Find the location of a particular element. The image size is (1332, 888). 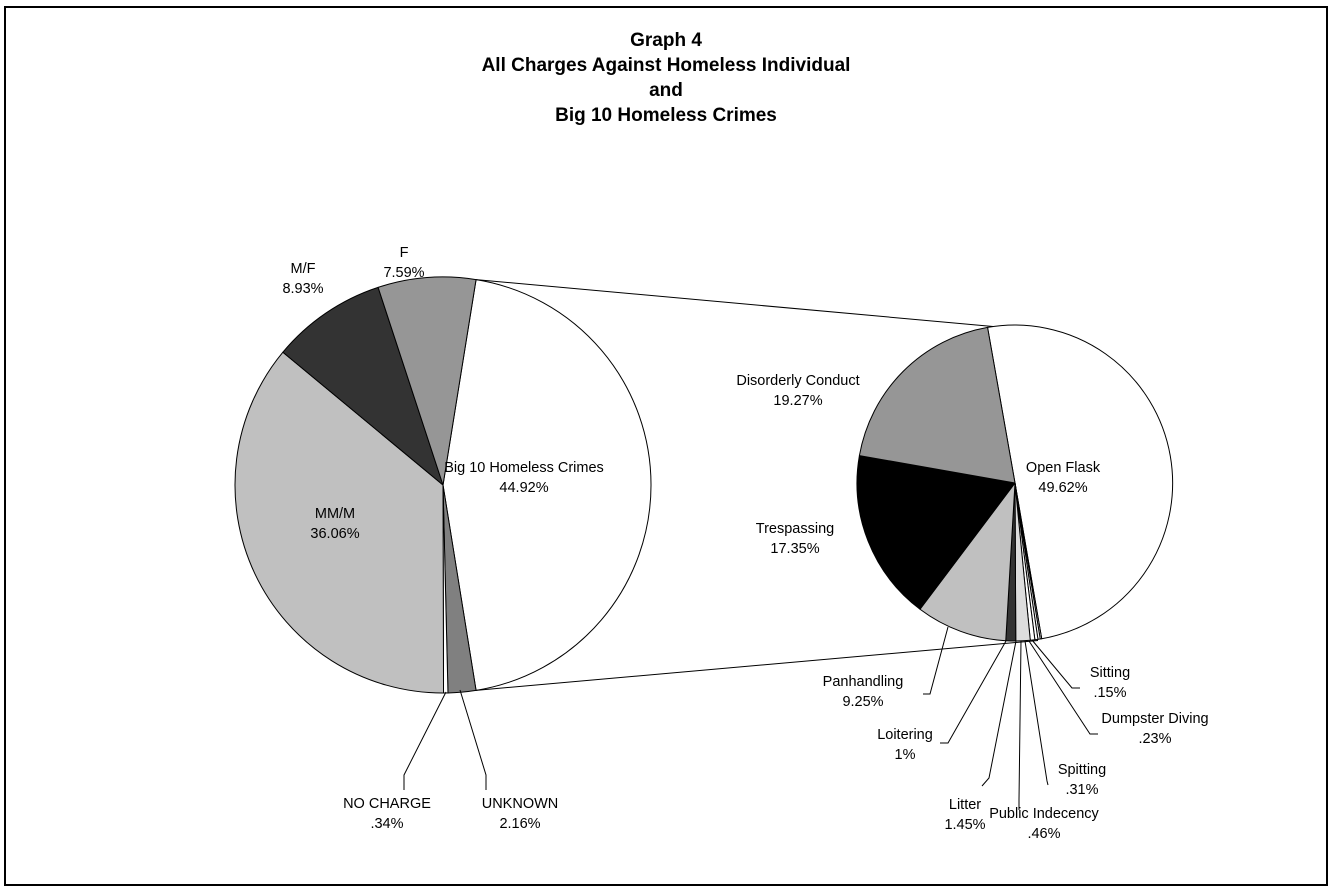

pie2-value-trespassing: 17.35% is located at coordinates (794, 549).